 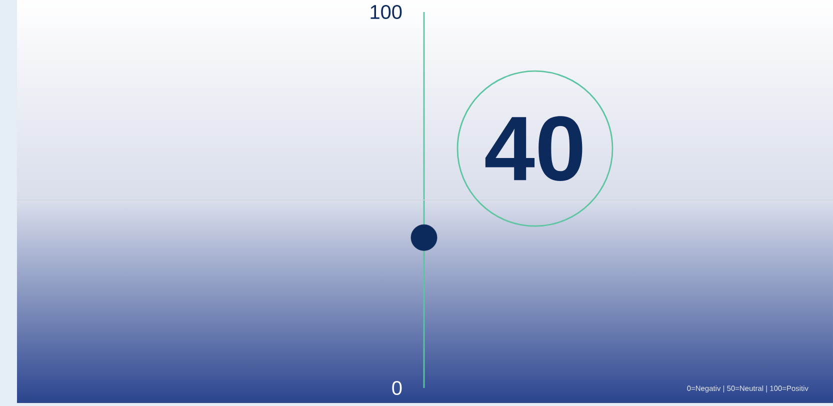 What do you see at coordinates (386, 12) in the screenshot?
I see `y-tick-label: 100` at bounding box center [386, 12].